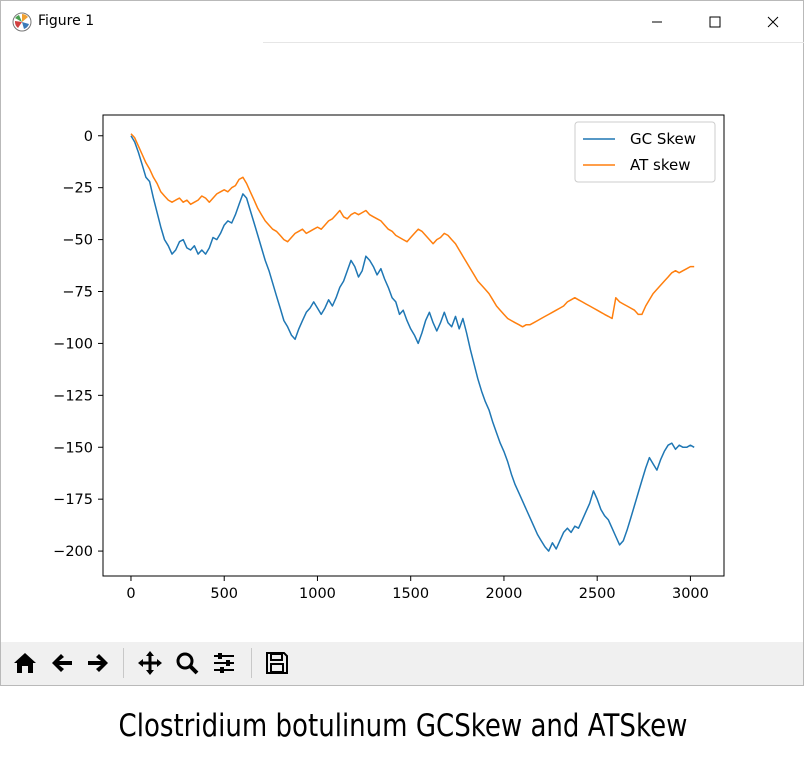  Describe the element at coordinates (503, 594) in the screenshot. I see `x-tick-label: 2000` at that location.